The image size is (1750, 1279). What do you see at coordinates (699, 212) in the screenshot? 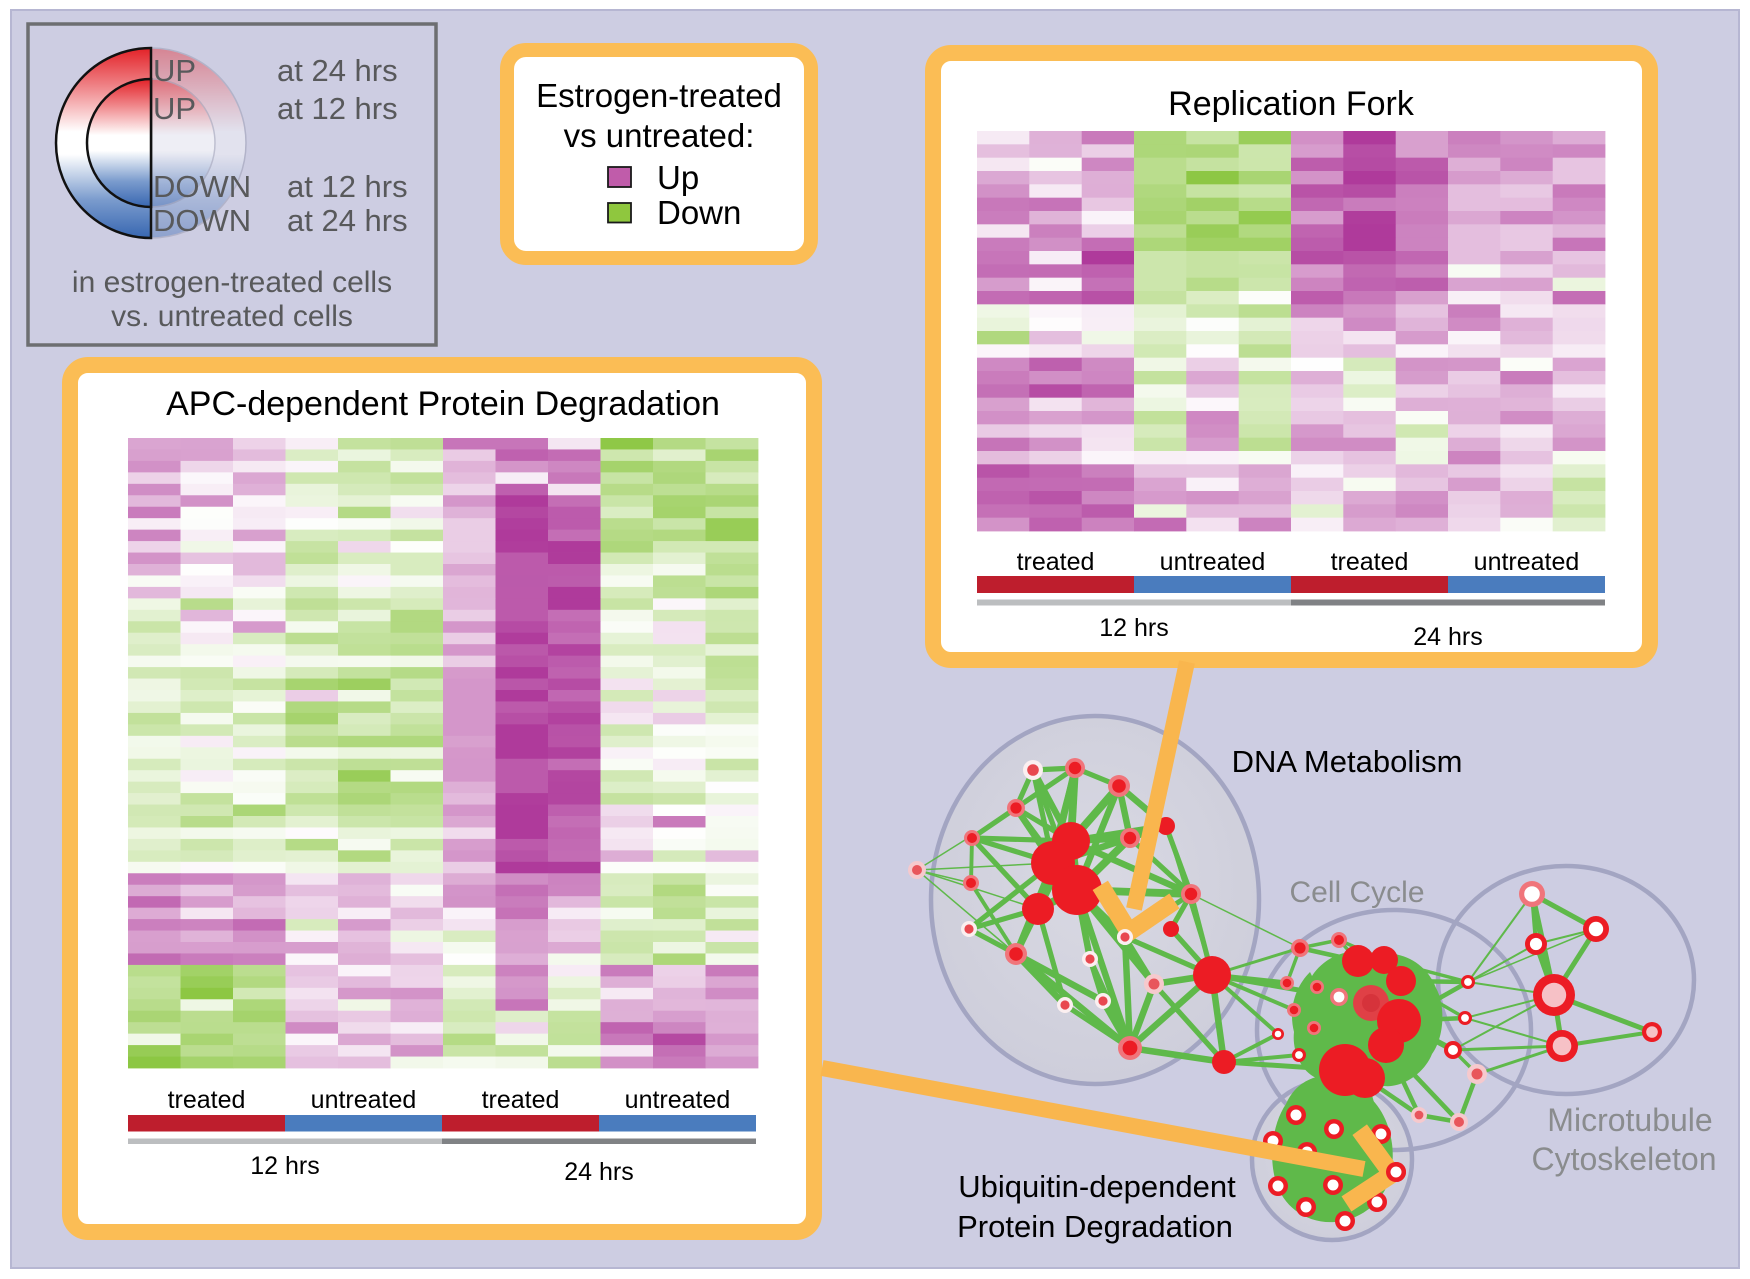
I see `svg-text: Down` at bounding box center [699, 212].